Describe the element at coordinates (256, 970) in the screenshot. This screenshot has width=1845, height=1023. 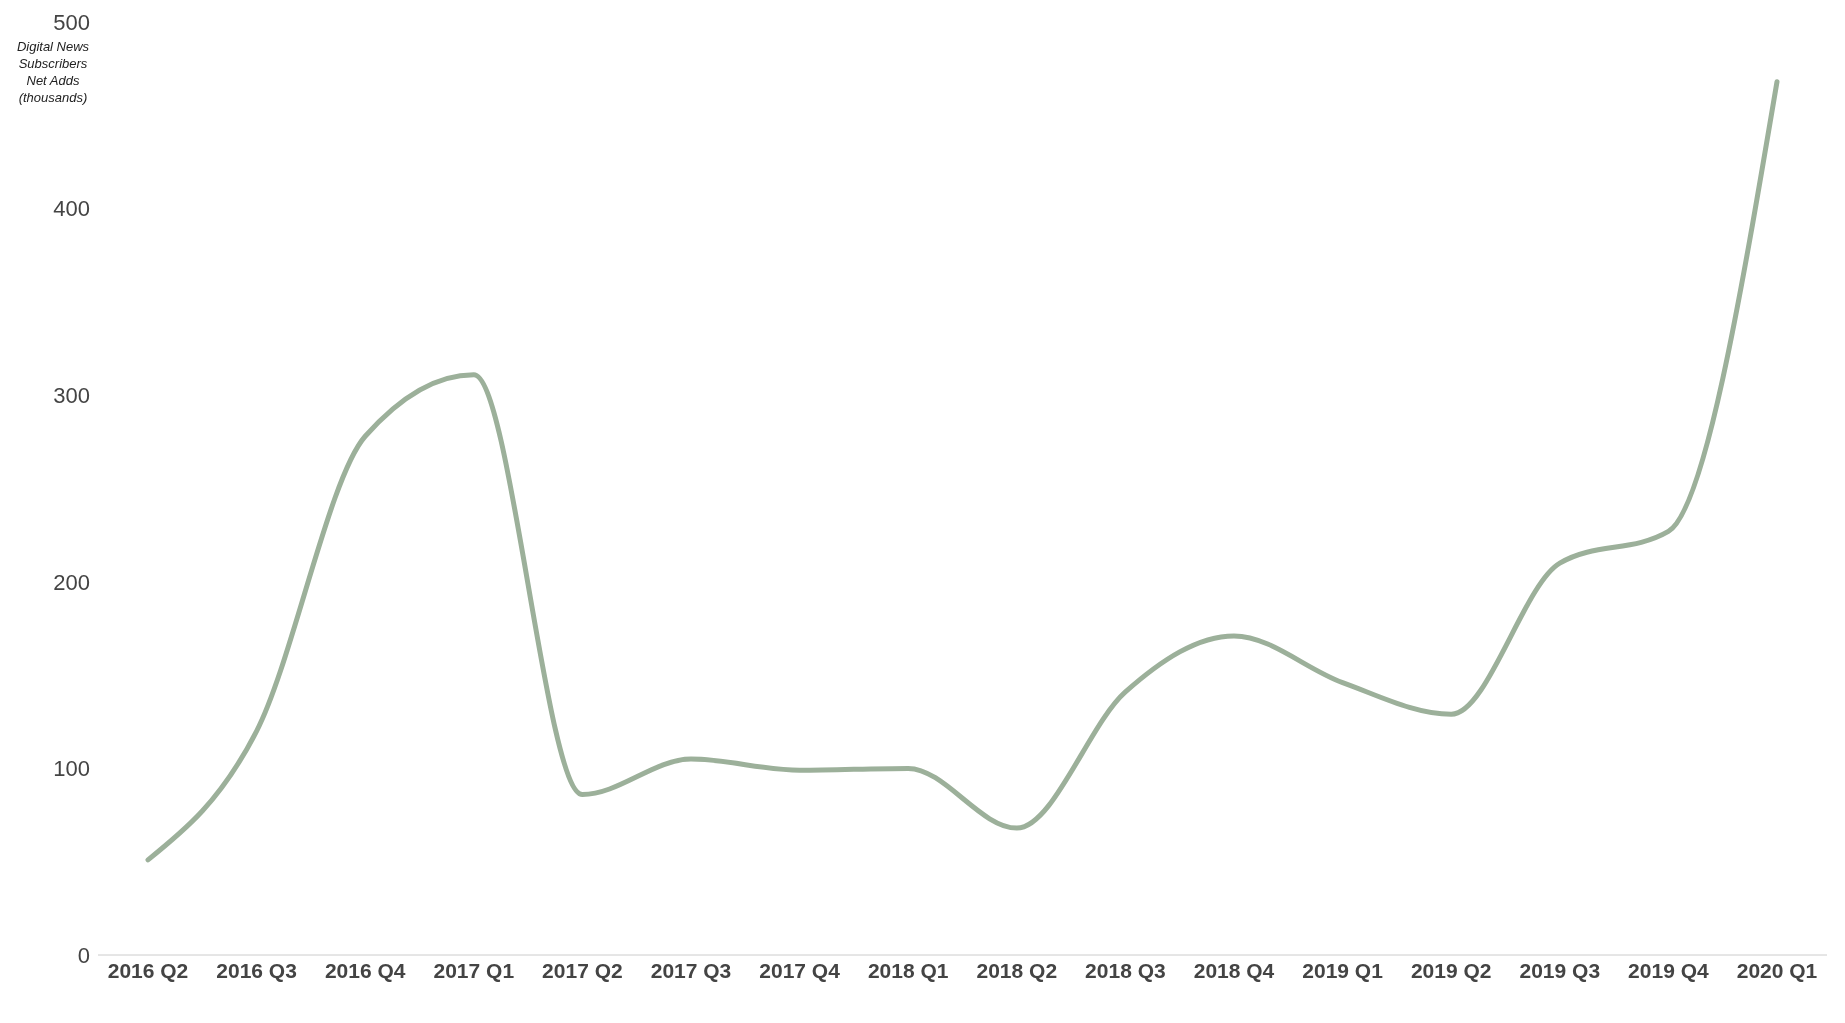
I see `x-tick-label: 2016 Q3` at that location.